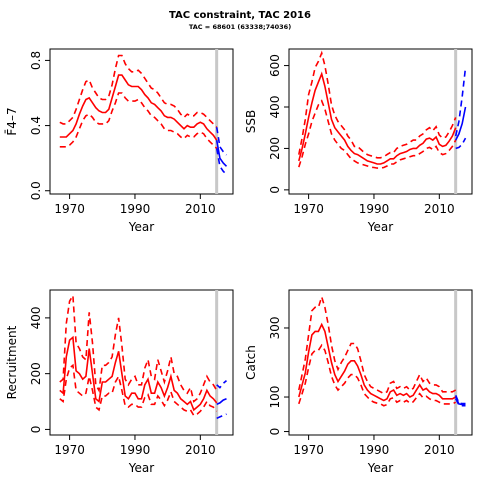 The height and width of the screenshot is (480, 480). What do you see at coordinates (460, 401) in the screenshot?
I see `panel-4-projection-median-line` at bounding box center [460, 401].